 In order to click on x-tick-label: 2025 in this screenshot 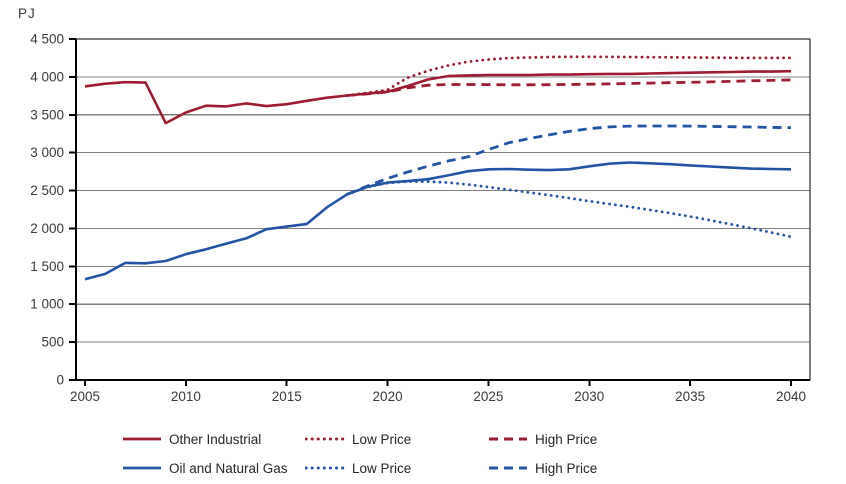, I will do `click(488, 396)`.